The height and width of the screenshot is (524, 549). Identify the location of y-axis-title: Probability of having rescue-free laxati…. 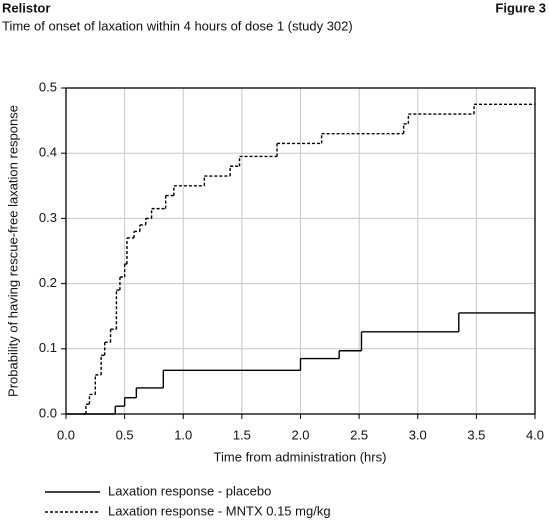
(12, 251).